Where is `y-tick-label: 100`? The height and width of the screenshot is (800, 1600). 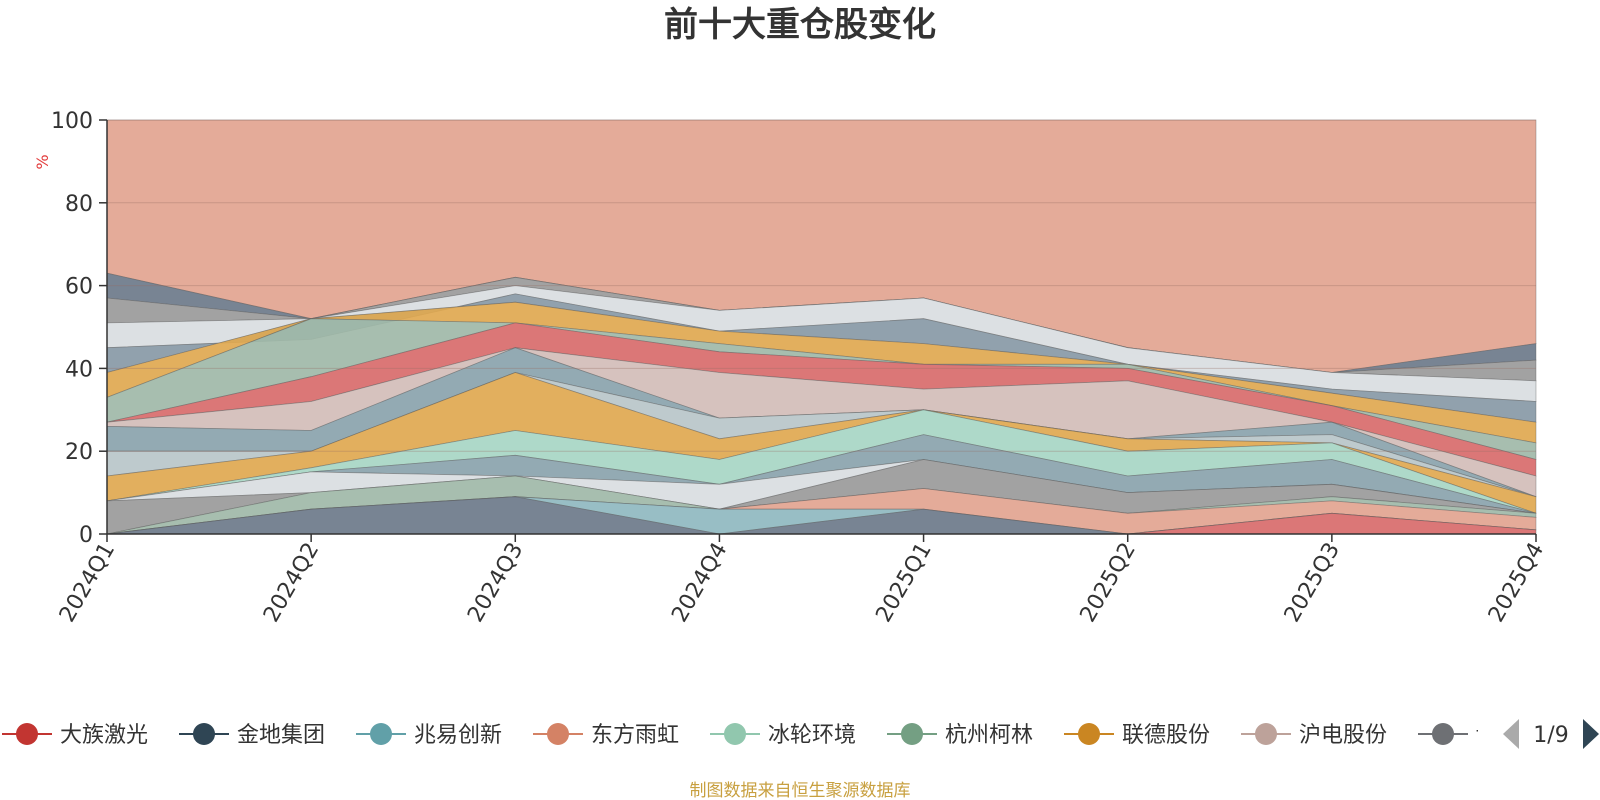 y-tick-label: 100 is located at coordinates (72, 121).